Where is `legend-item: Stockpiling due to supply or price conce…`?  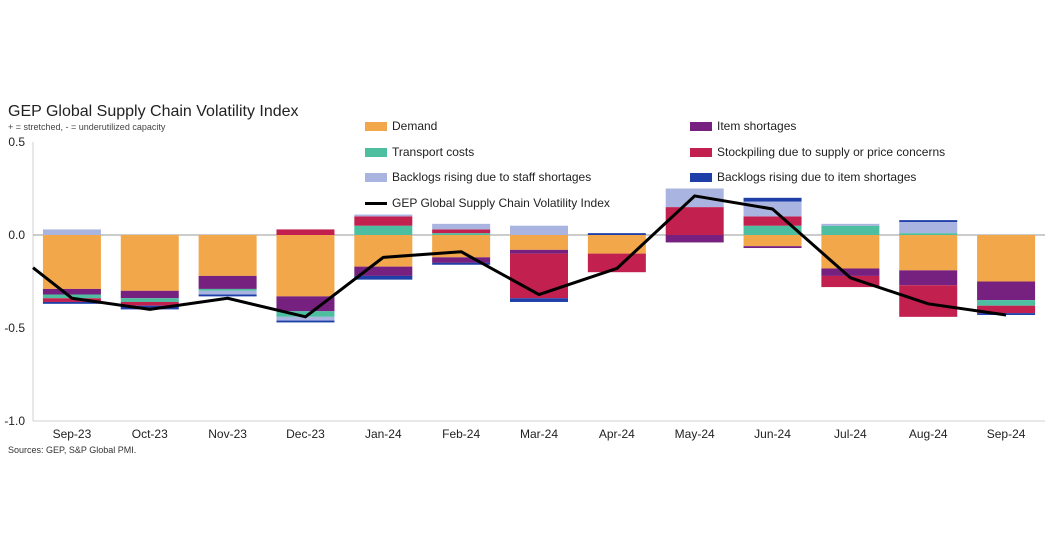
legend-item: Stockpiling due to supply or price conce… is located at coordinates (817, 152).